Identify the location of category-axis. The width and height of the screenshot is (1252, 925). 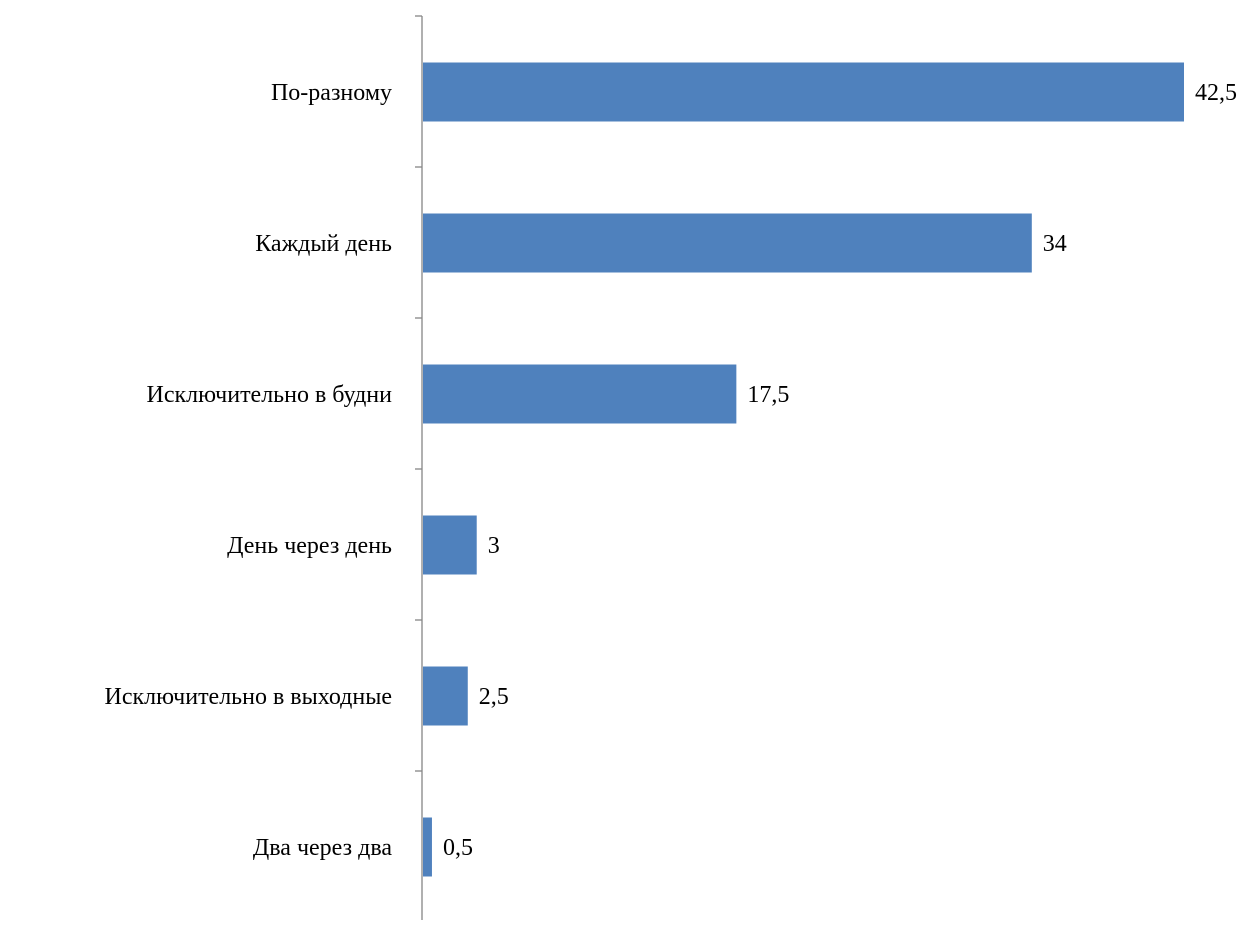
(419, 467).